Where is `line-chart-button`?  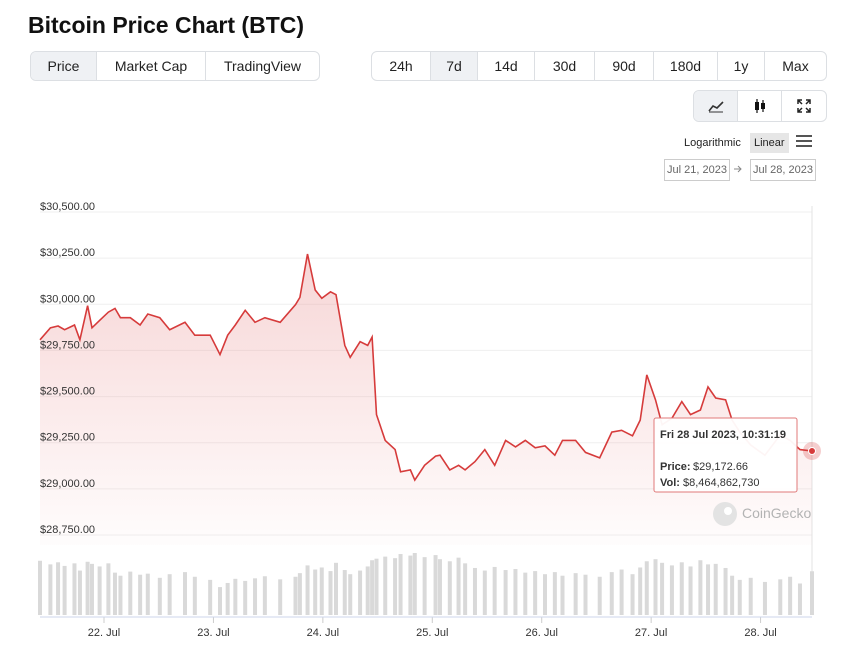 line-chart-button is located at coordinates (716, 106).